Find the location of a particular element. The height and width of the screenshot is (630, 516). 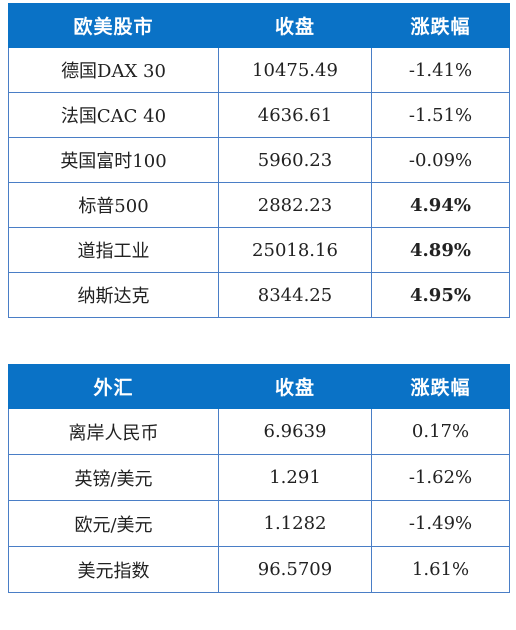

index-name: 英国富时100 is located at coordinates (113, 160).